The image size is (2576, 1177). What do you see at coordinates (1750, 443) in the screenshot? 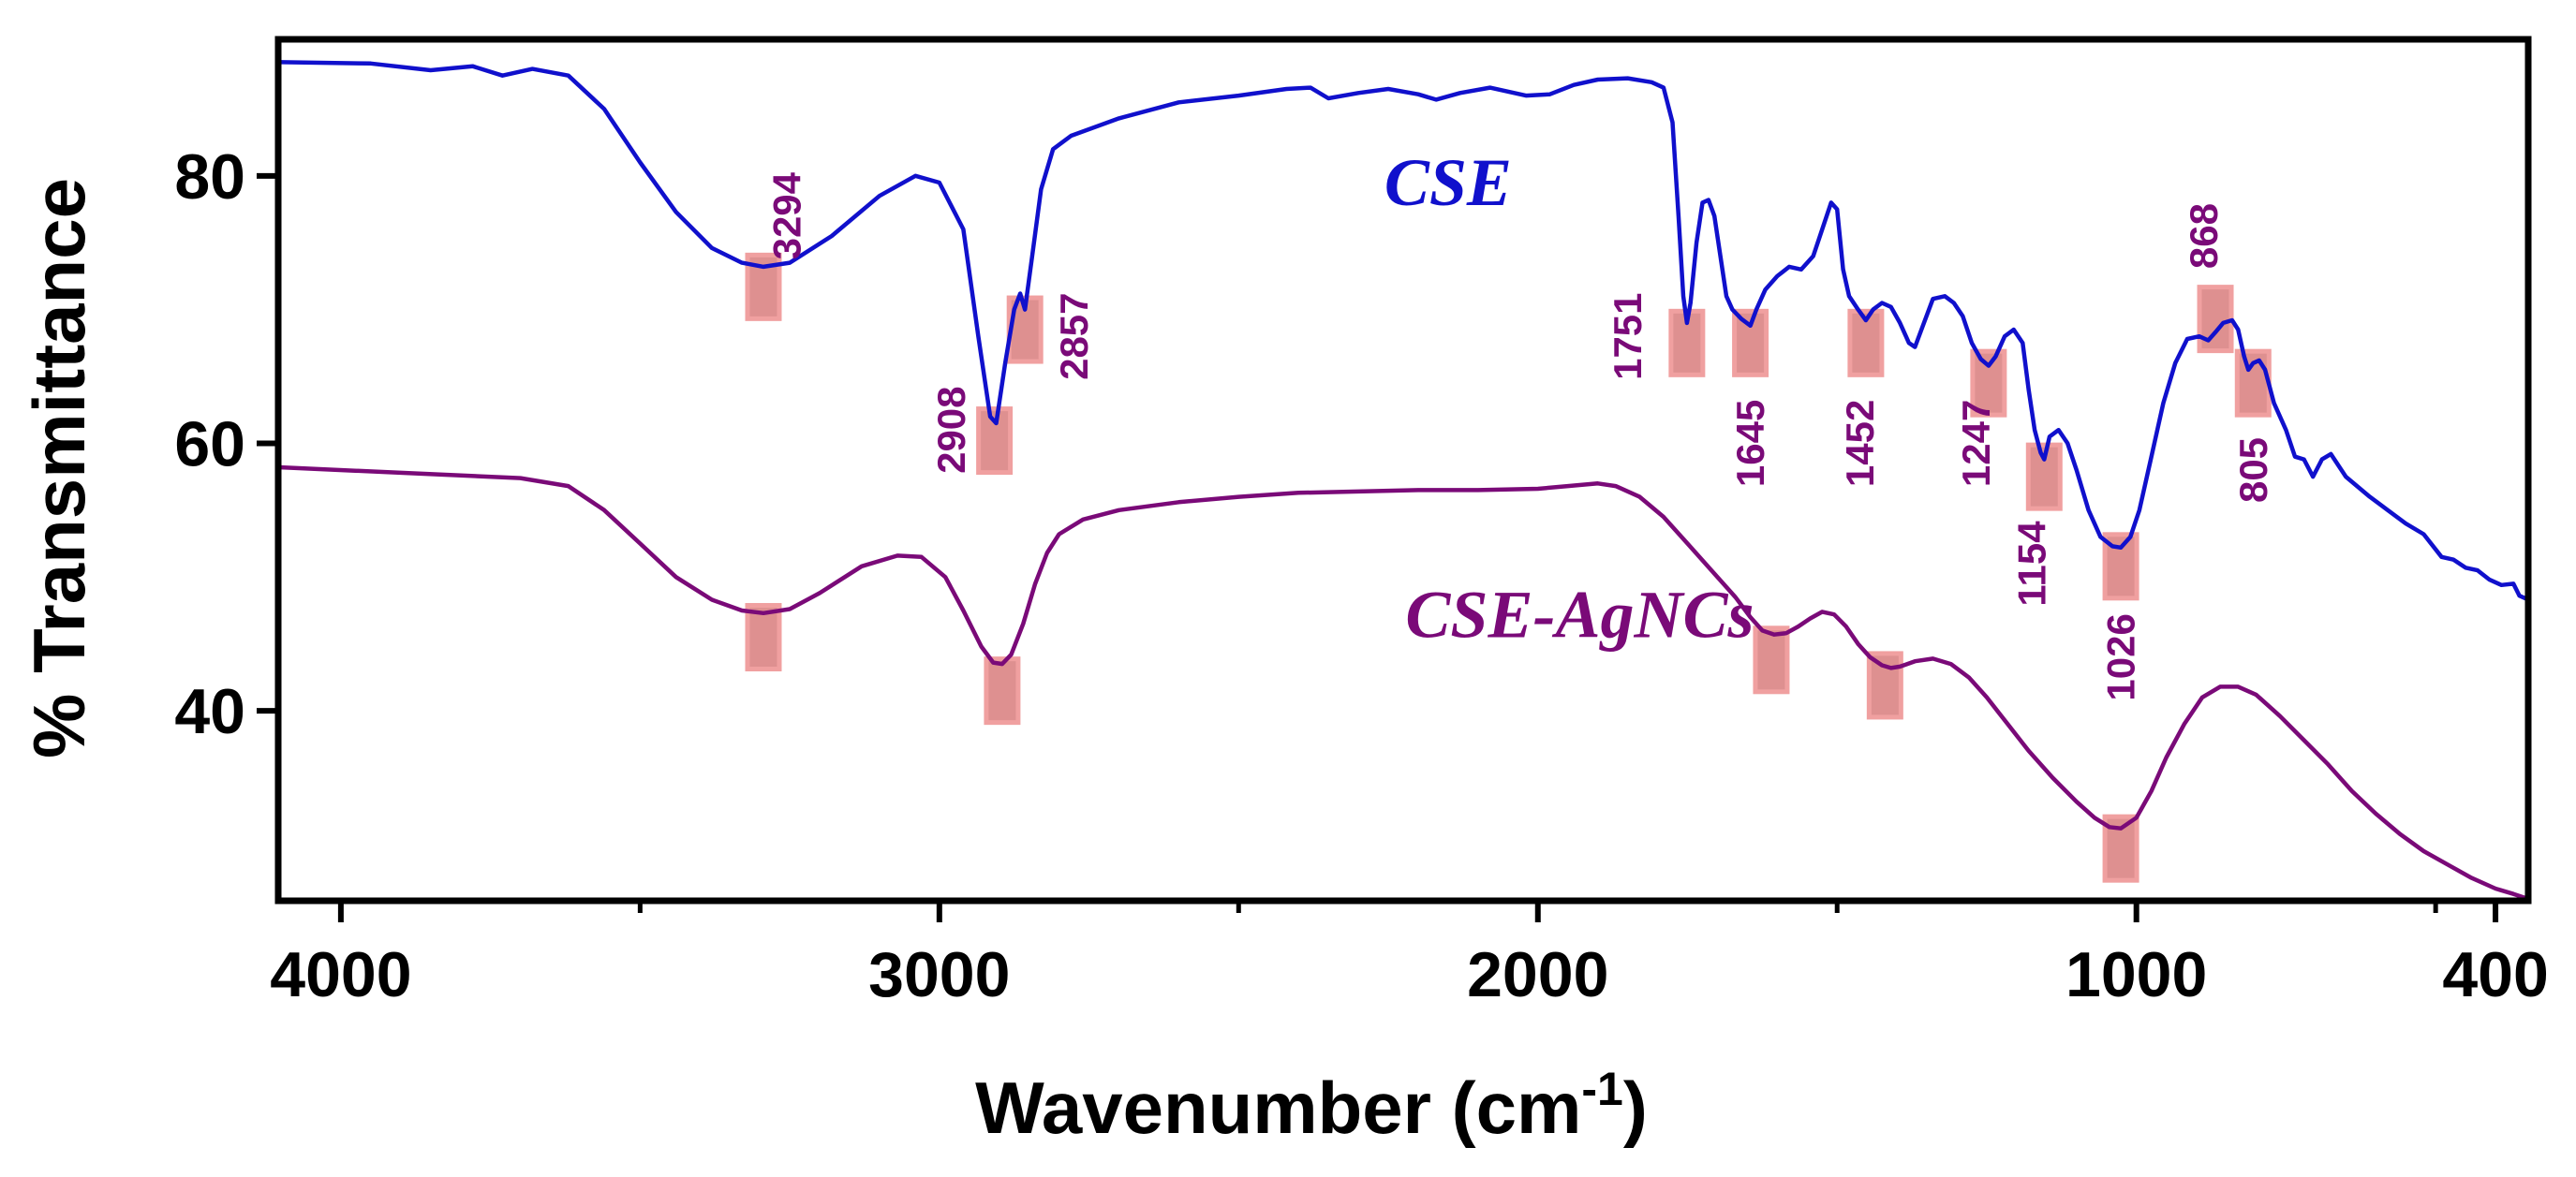
I see `peak-label: 1645` at bounding box center [1750, 443].